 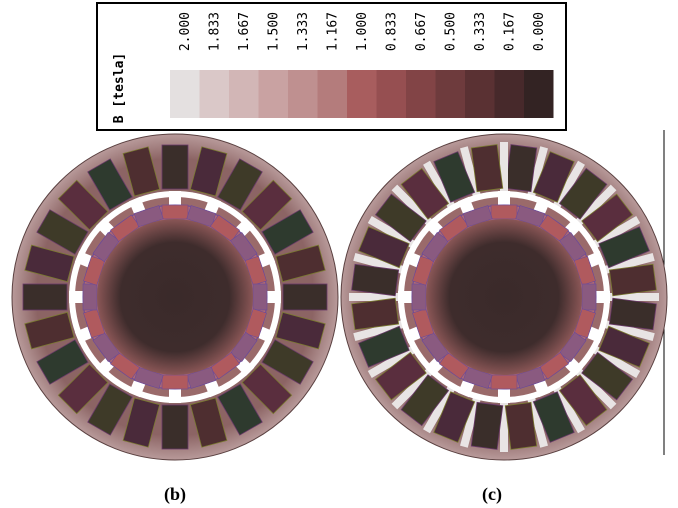 I want to click on legend-title: B [tesla], so click(x=119, y=88).